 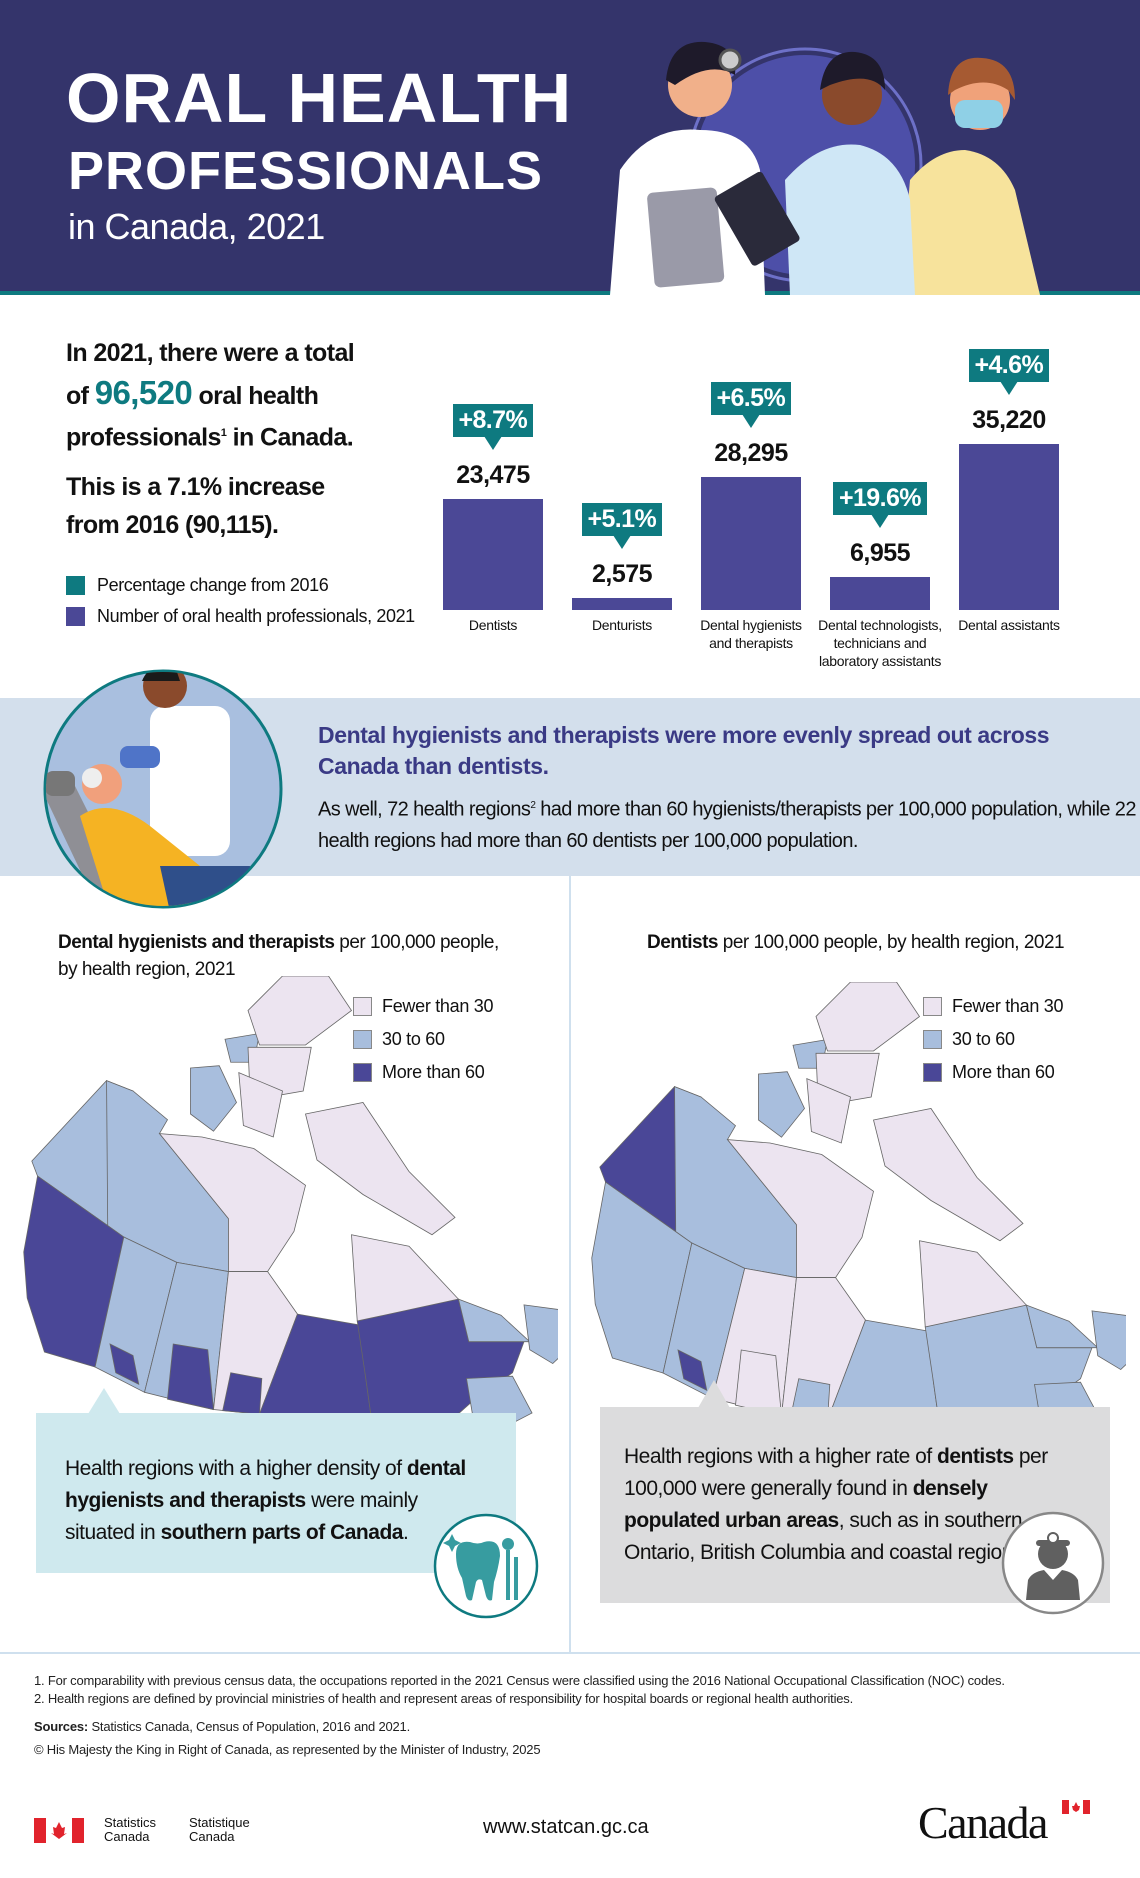 What do you see at coordinates (213, 585) in the screenshot?
I see `legend-label: Percentage change from 2016` at bounding box center [213, 585].